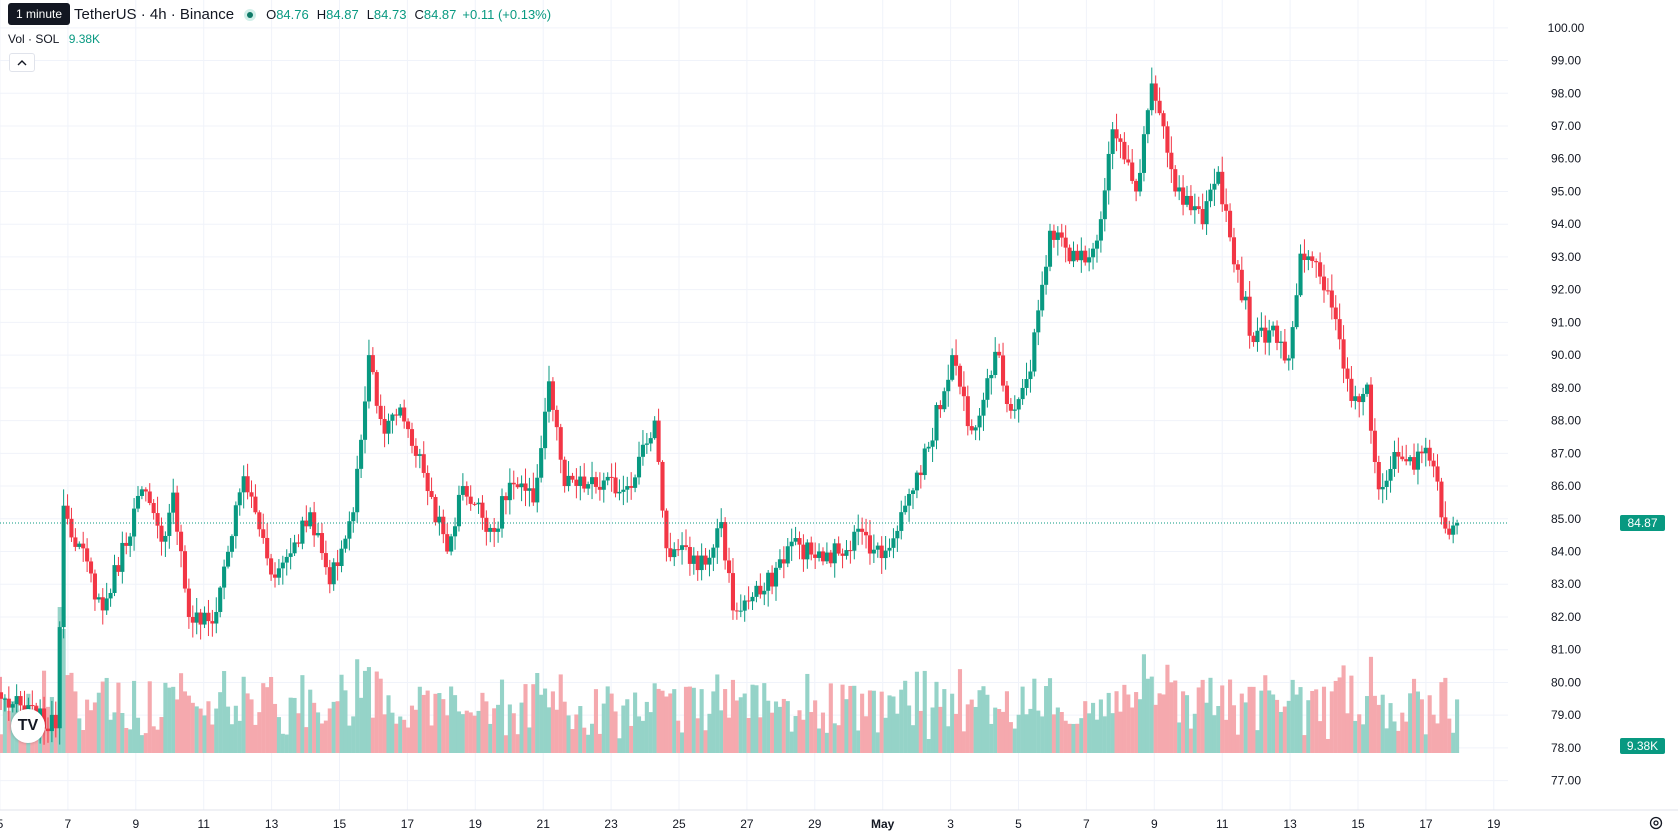 Image resolution: width=1678 pixels, height=835 pixels. I want to click on time-tick-label: 29, so click(815, 824).